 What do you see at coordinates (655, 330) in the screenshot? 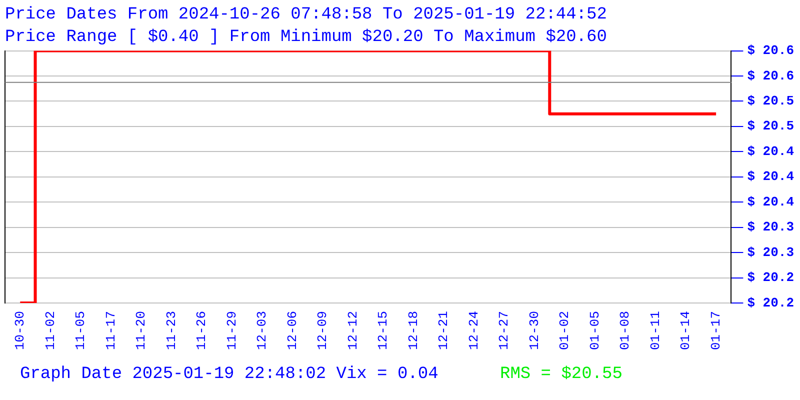
I see `x-tick-label: 01-11` at bounding box center [655, 330].